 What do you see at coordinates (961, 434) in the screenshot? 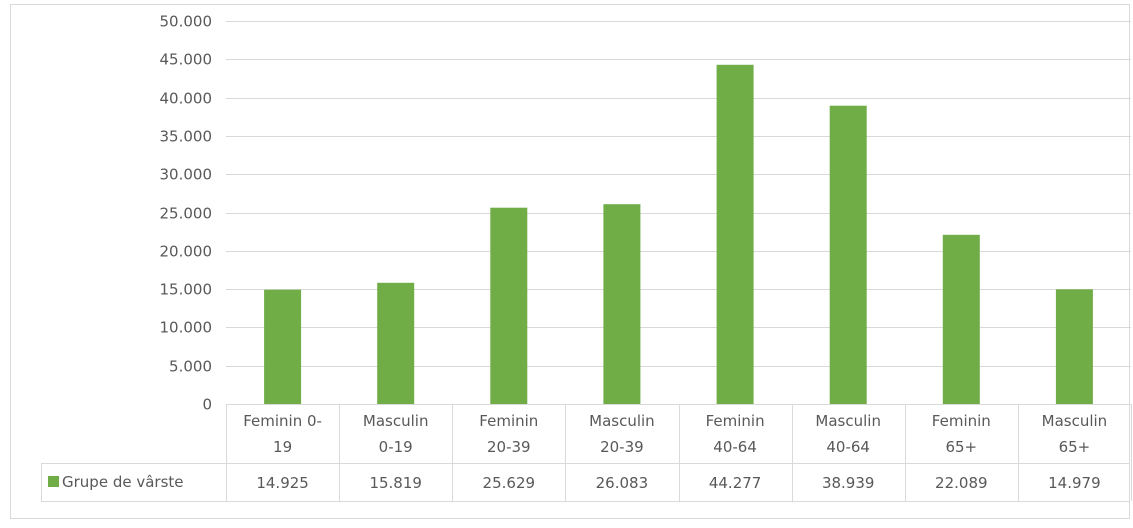
I see `x-tick-label: Feminin 65+` at bounding box center [961, 434].